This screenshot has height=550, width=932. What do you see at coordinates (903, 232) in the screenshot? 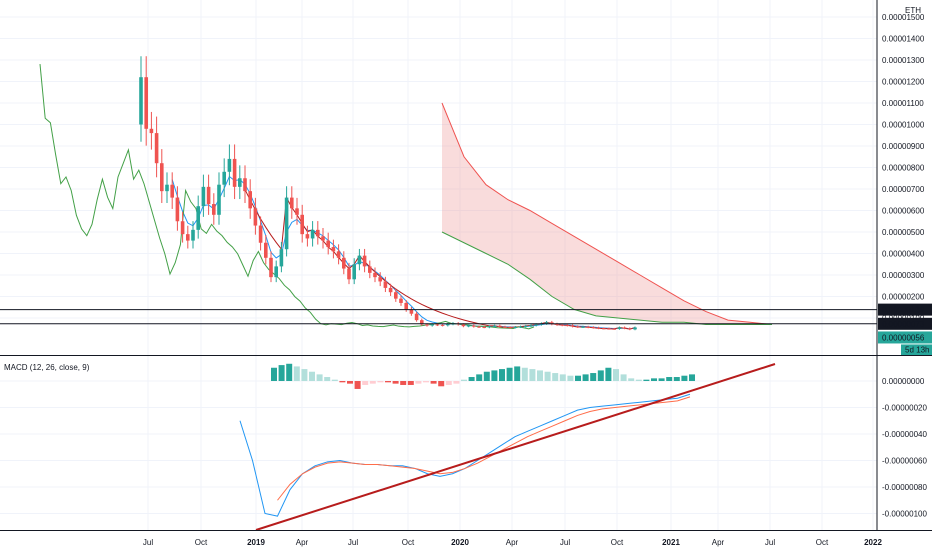
I see `price-tick: 0.00000500` at bounding box center [903, 232].